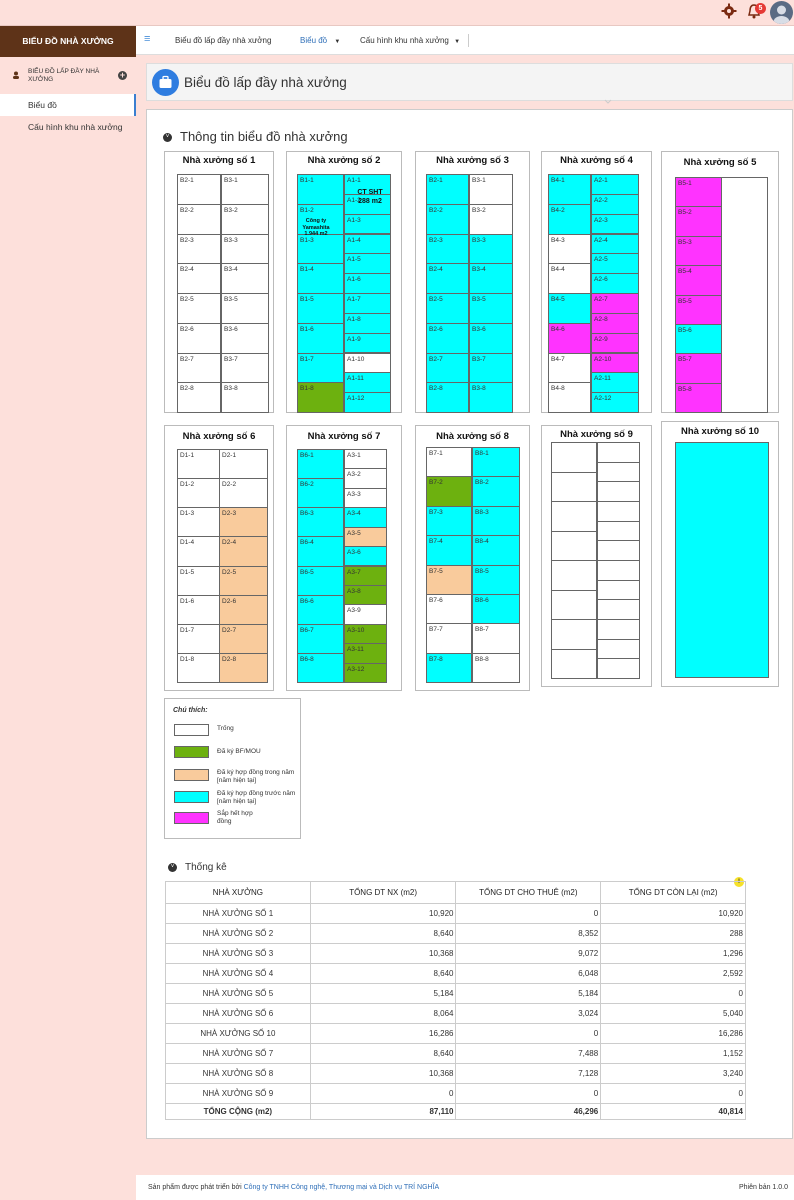  Describe the element at coordinates (365, 614) in the screenshot. I see `unit-cell: A3-9` at that location.